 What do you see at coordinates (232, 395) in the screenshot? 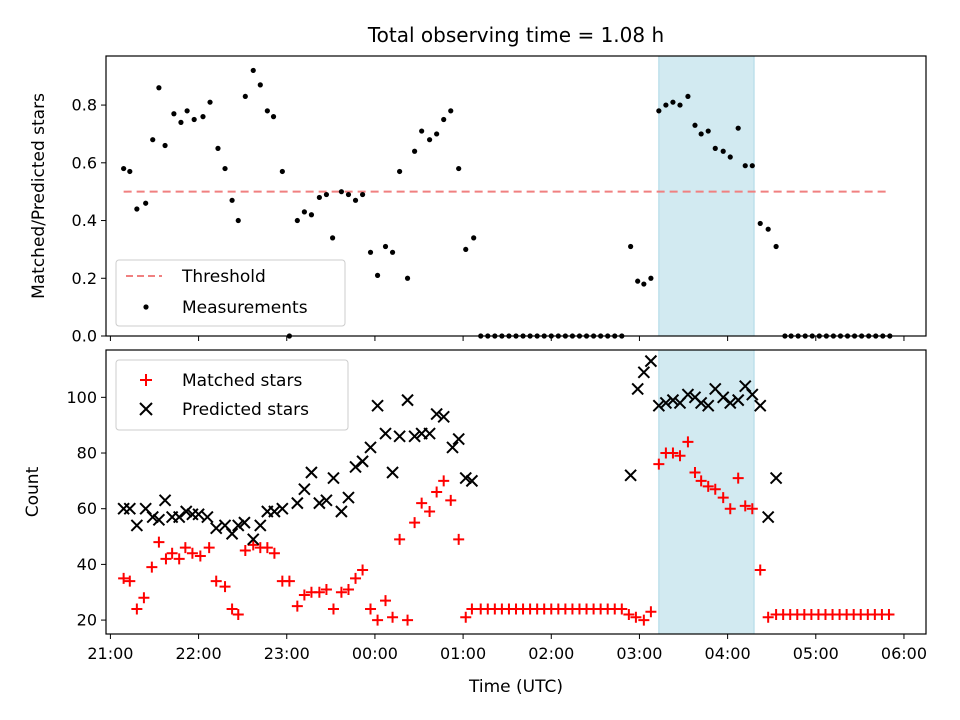
I see `bottom-legend-box` at bounding box center [232, 395].